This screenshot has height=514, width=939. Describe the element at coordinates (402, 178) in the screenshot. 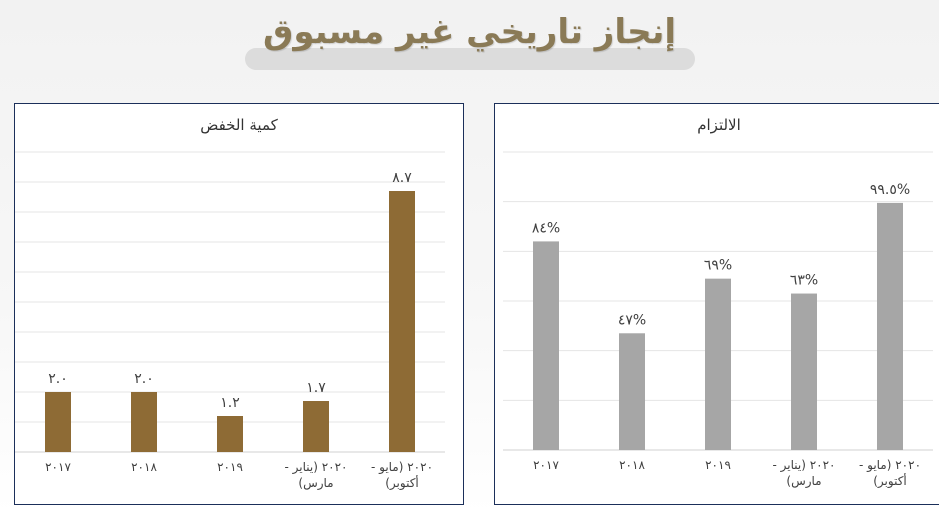

I see `data-label: ٨.٧` at that location.